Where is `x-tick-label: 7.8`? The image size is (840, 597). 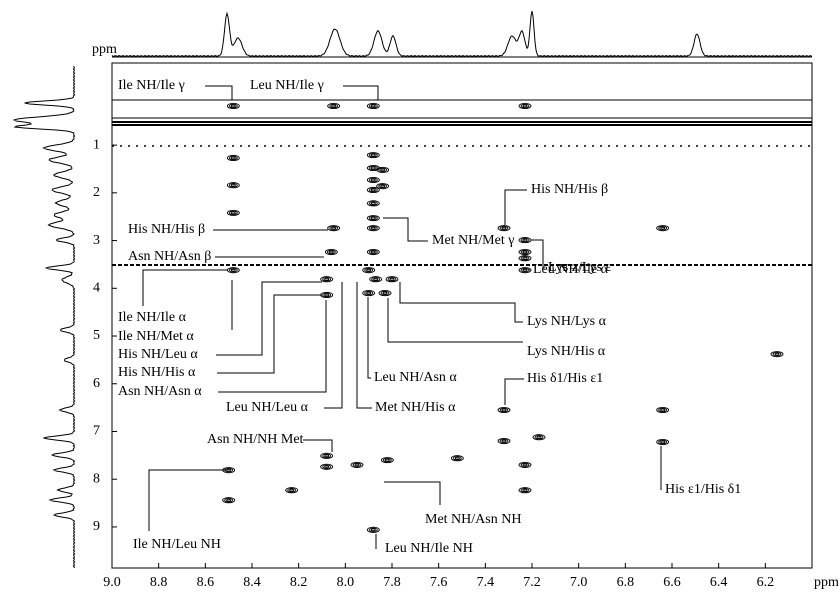 x-tick-label: 7.8 is located at coordinates (392, 582).